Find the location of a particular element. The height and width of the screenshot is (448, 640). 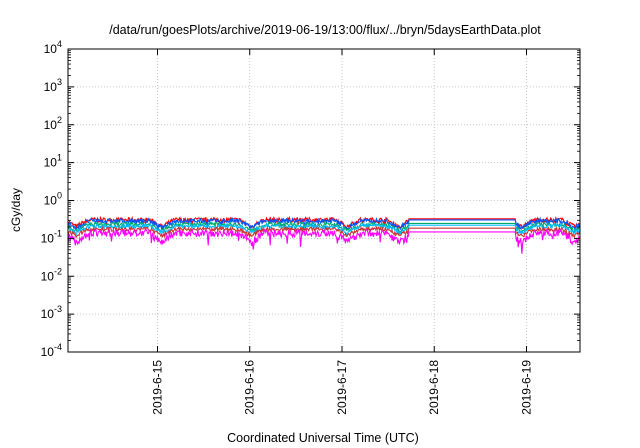

y-tick-label: 10⁰ is located at coordinates (53, 199).